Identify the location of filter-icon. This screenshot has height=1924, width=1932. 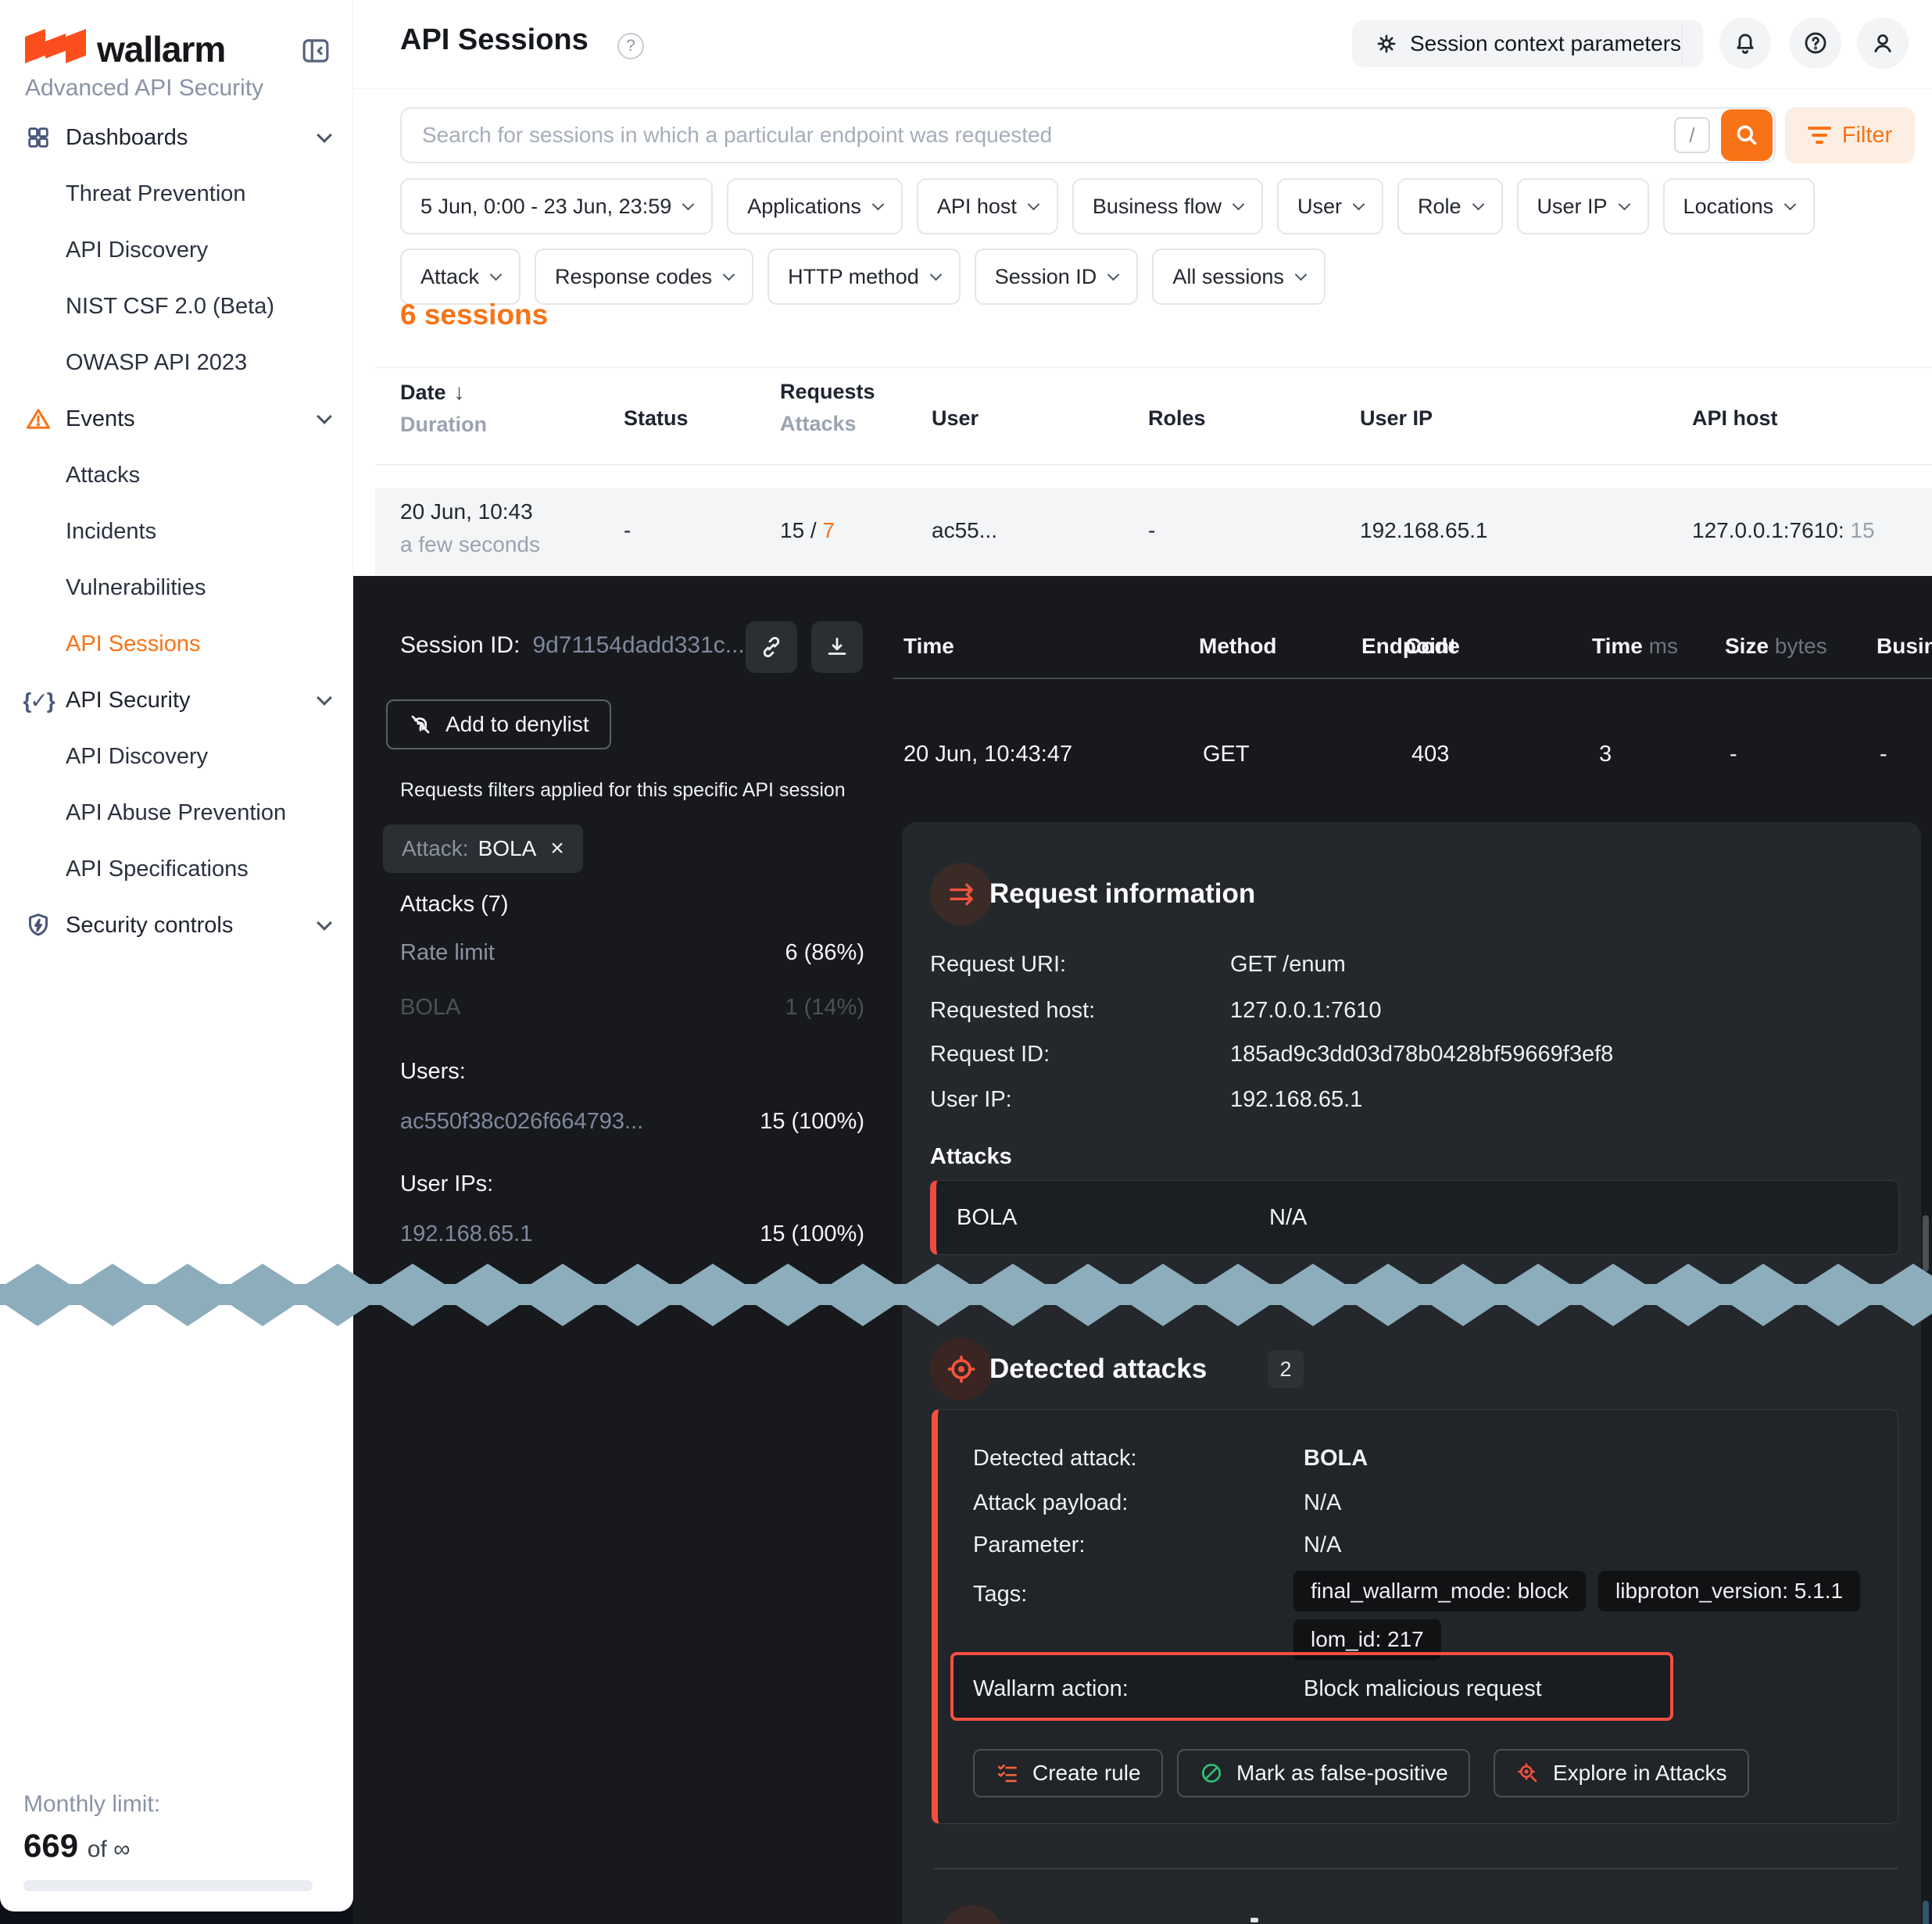
(1819, 135).